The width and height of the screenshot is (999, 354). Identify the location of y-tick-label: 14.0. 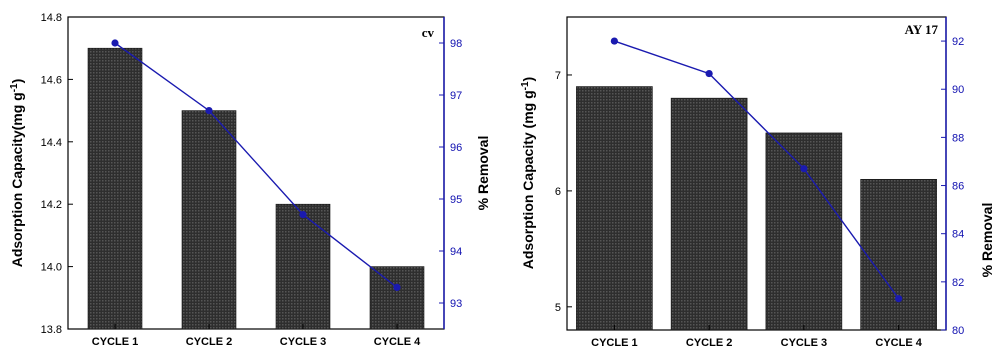
(51, 268).